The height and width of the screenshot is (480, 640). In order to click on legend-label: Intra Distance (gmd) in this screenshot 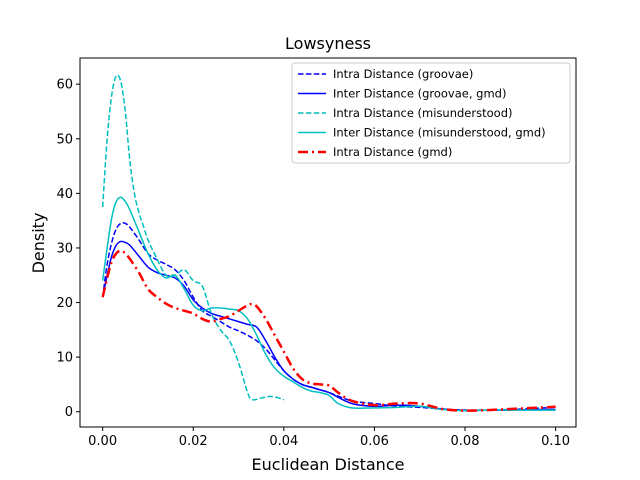, I will do `click(392, 152)`.